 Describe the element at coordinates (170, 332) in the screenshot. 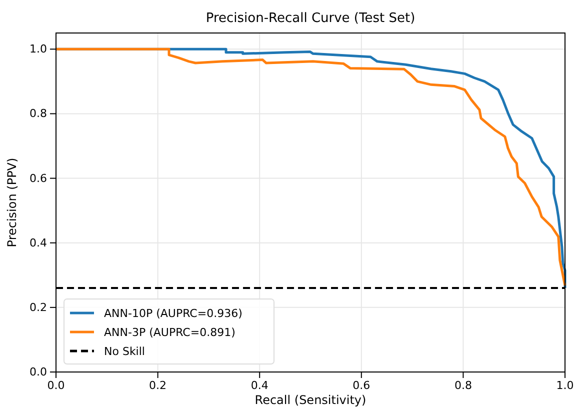

I see `legend-label: ANN-3P (AUPRC=0.891)` at that location.